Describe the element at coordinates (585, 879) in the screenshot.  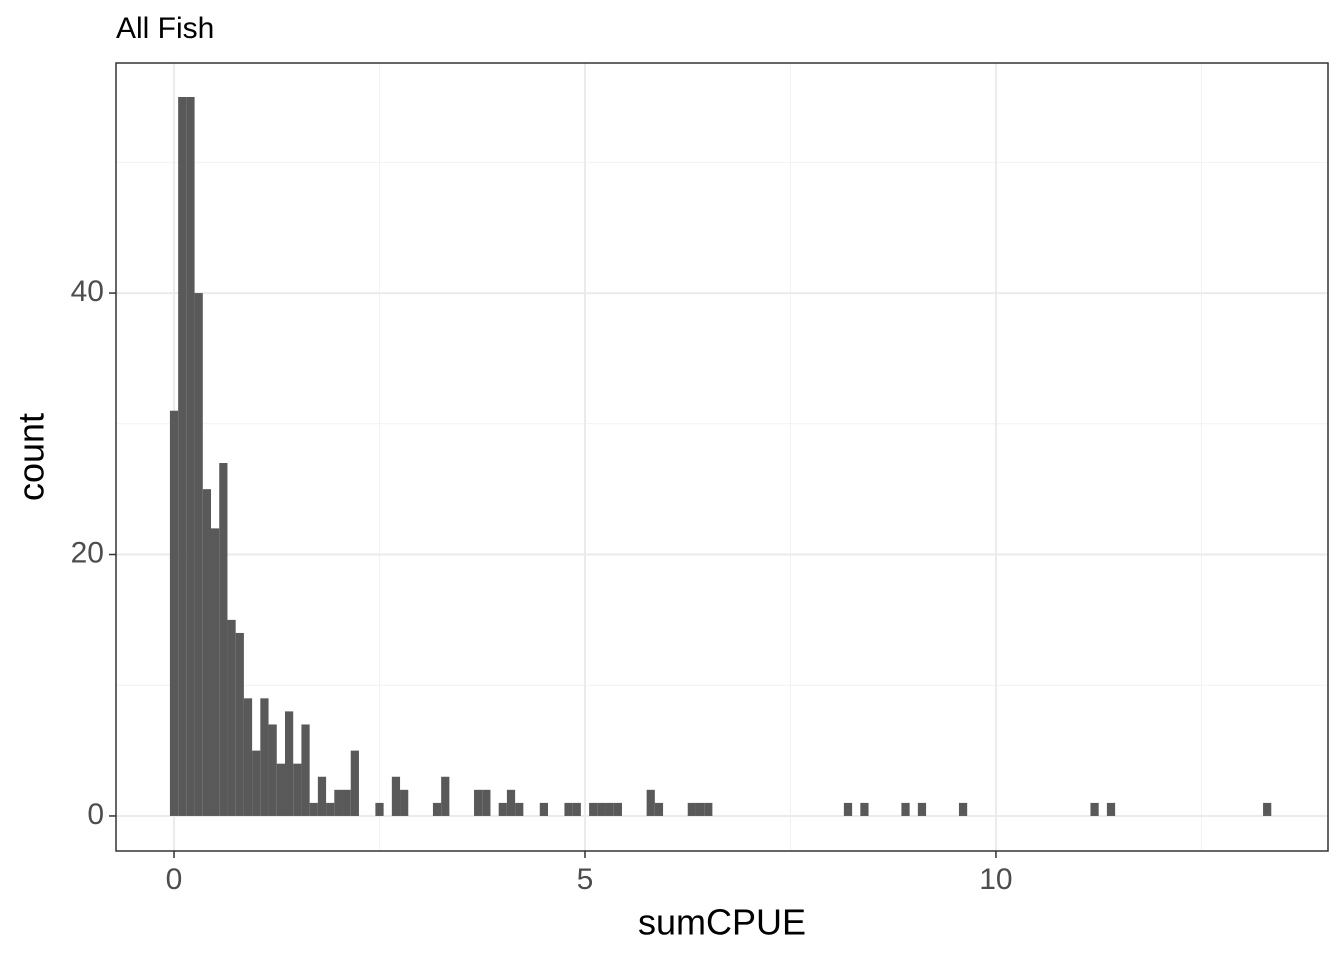
I see `x-tick-label: 5` at that location.